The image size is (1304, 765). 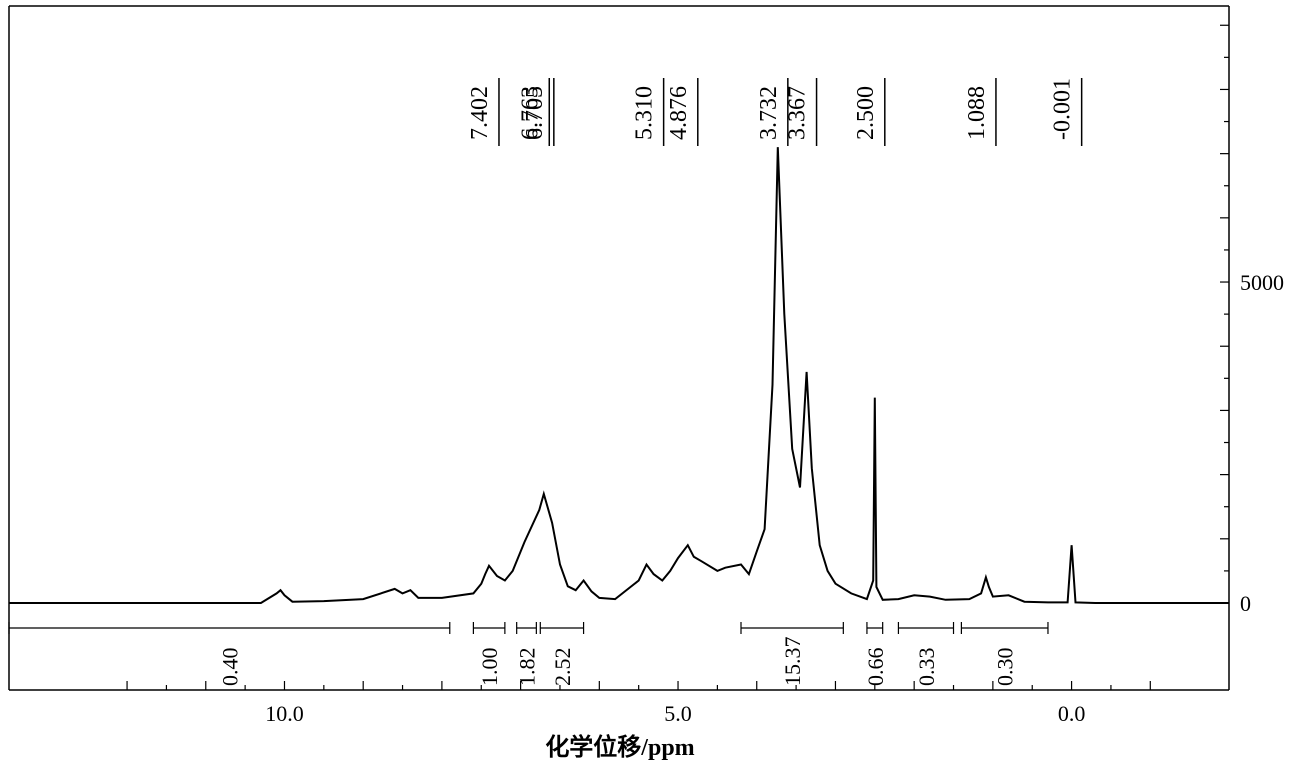 I want to click on peak-label: 3.732, so click(x=769, y=113).